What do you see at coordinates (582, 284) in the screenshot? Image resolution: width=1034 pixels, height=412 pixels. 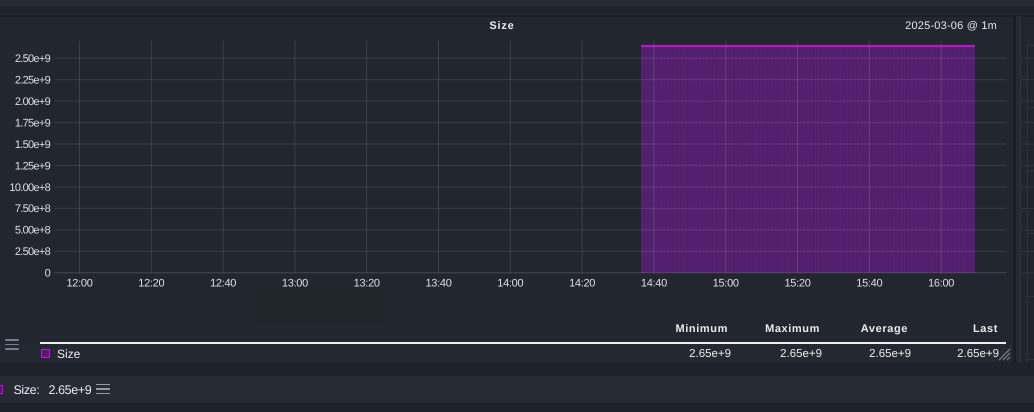 I see `svg-text: 14:20` at bounding box center [582, 284].